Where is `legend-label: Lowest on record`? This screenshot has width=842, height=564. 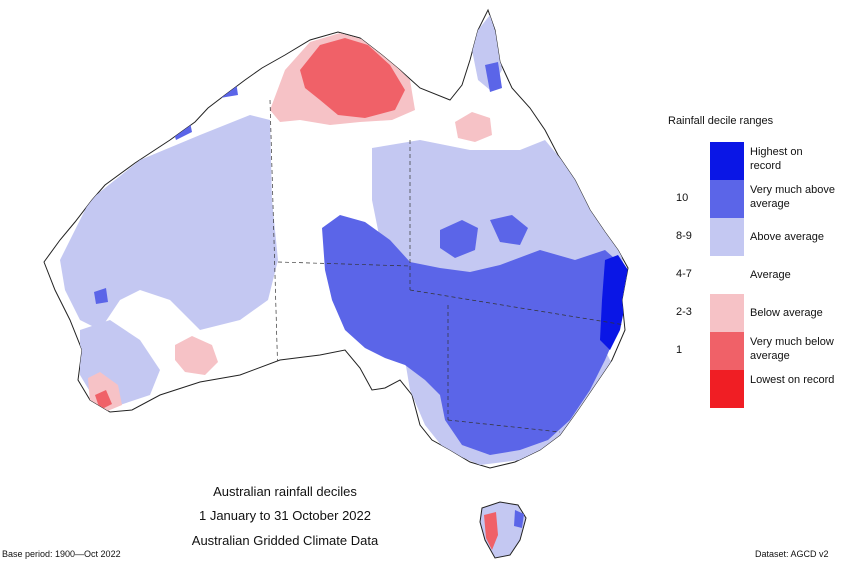 legend-label: Lowest on record is located at coordinates (792, 380).